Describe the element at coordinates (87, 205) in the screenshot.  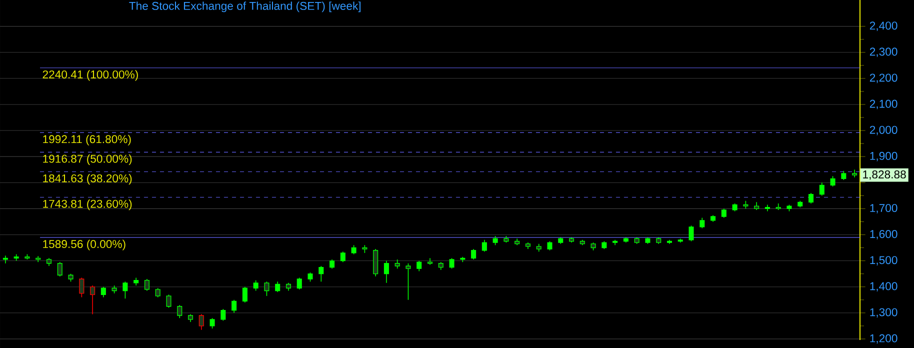
I see `ref-line-label: 1743.81 (23.60%)` at that location.